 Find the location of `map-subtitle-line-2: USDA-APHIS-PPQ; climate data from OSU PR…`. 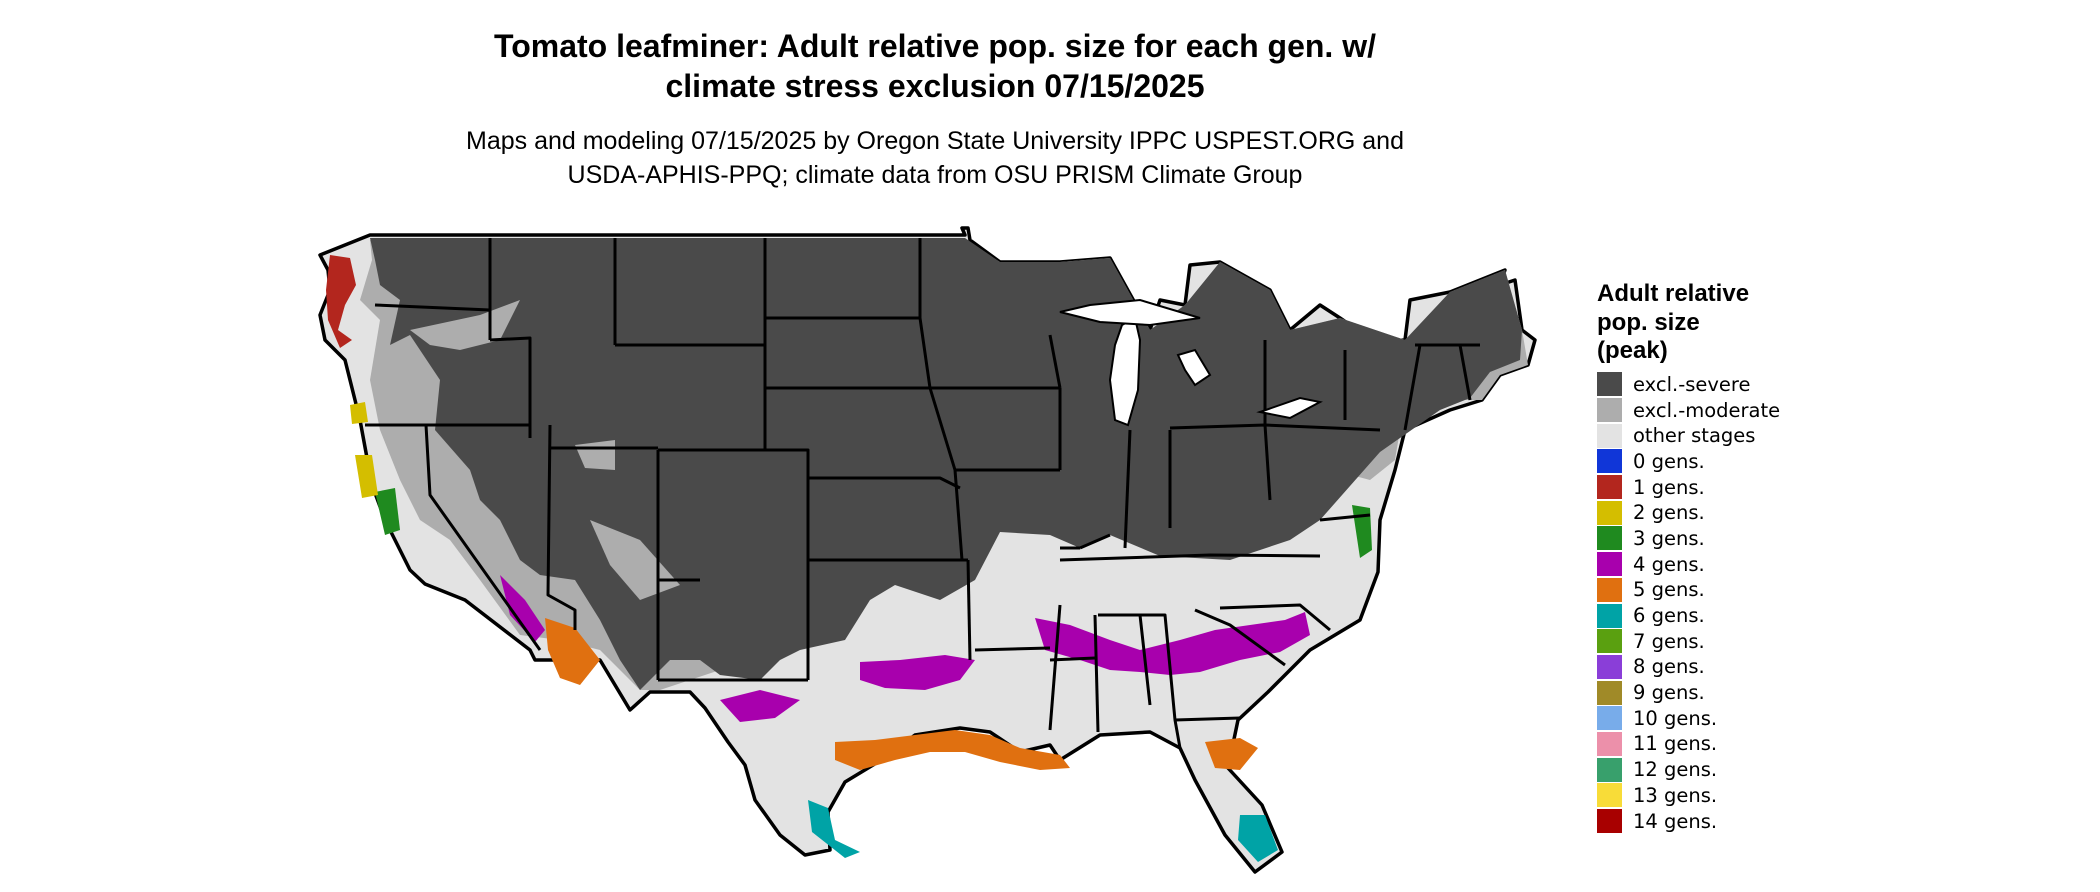

map-subtitle-line-2: USDA-APHIS-PPQ; climate data from OSU PR… is located at coordinates (935, 175).